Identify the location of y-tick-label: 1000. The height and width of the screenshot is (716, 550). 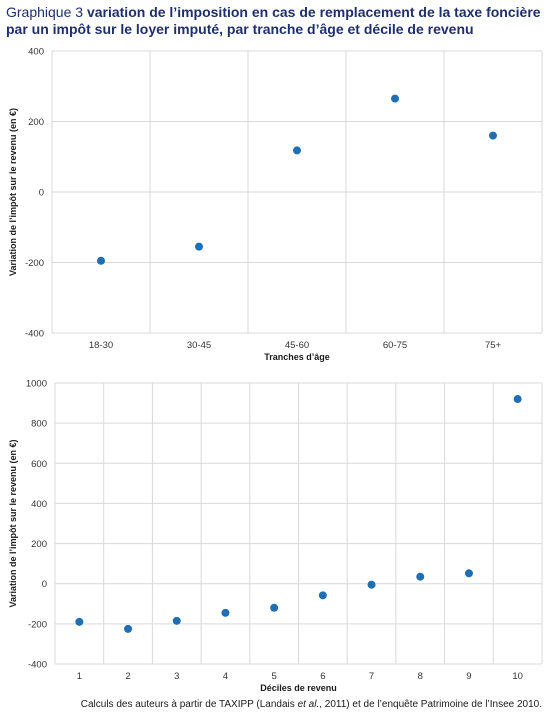
(36, 384).